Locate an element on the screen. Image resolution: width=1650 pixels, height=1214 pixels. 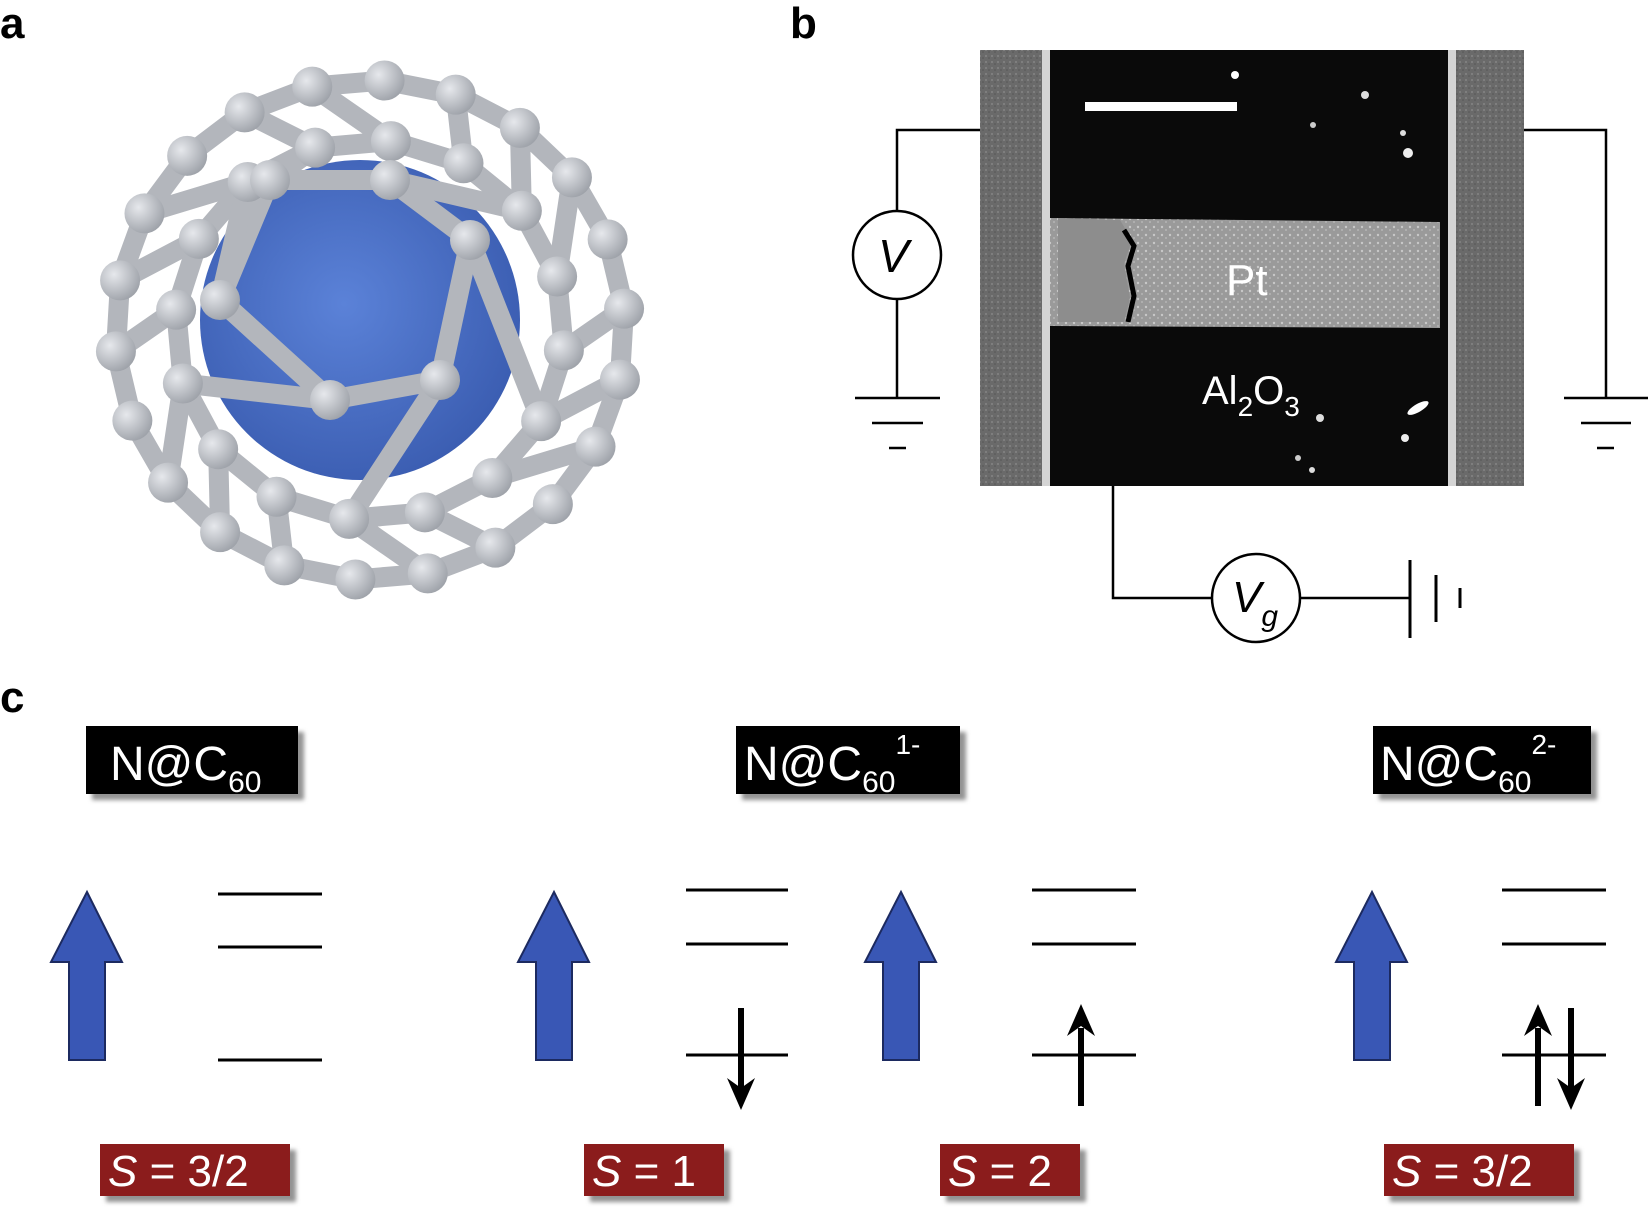
spin-label-1: S = 3/2 is located at coordinates (195, 1170).